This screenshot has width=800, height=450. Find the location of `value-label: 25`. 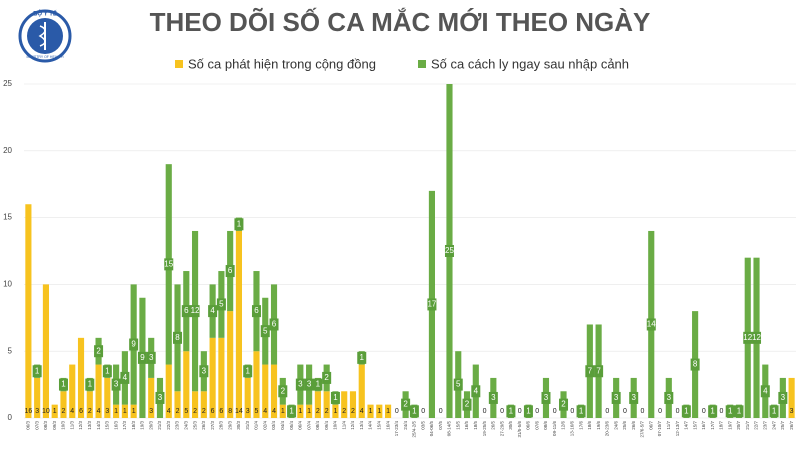

value-label: 25 is located at coordinates (449, 250).